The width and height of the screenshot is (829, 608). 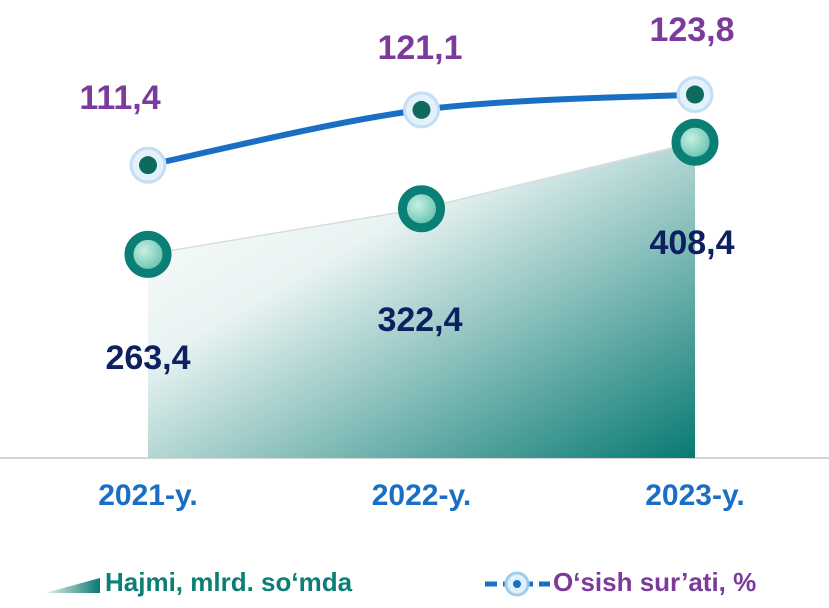 What do you see at coordinates (517, 584) in the screenshot?
I see `legend-swatch-dot` at bounding box center [517, 584].